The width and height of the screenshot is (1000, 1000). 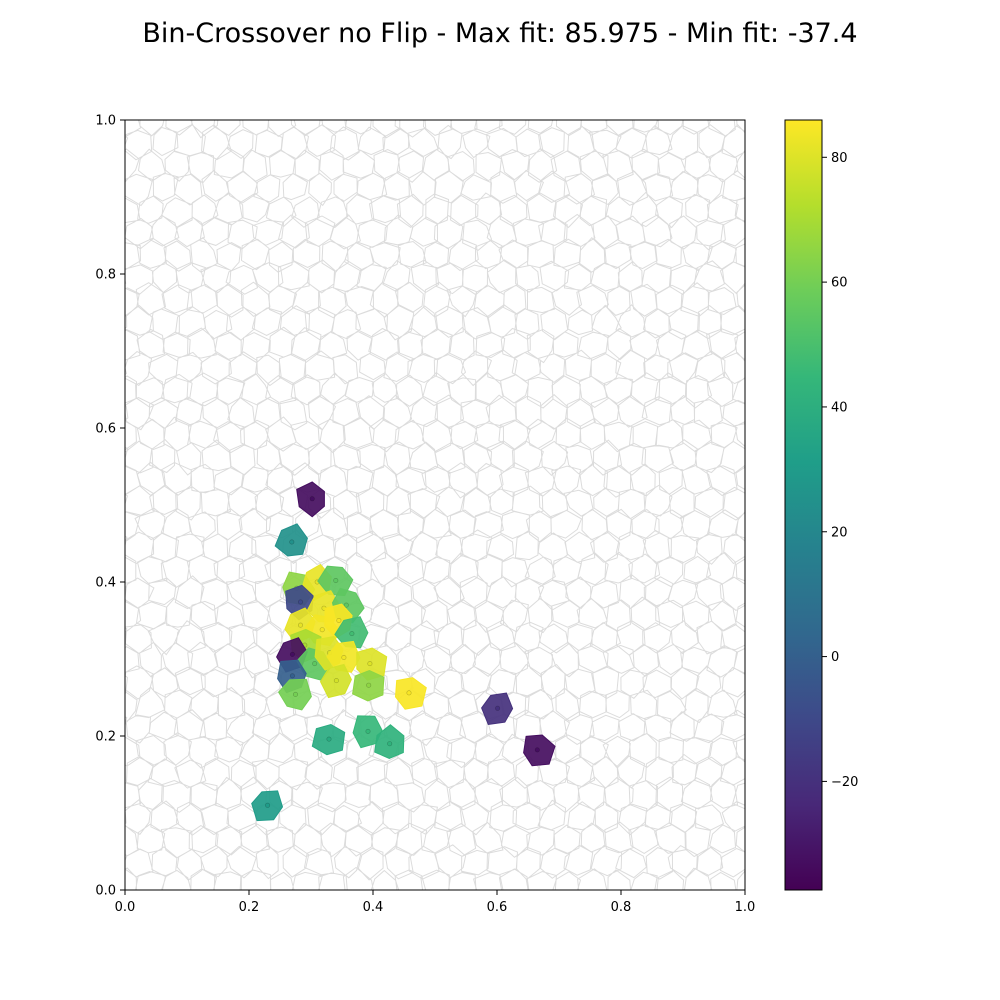 I want to click on colorbar-tick-label: 80, so click(x=839, y=158).